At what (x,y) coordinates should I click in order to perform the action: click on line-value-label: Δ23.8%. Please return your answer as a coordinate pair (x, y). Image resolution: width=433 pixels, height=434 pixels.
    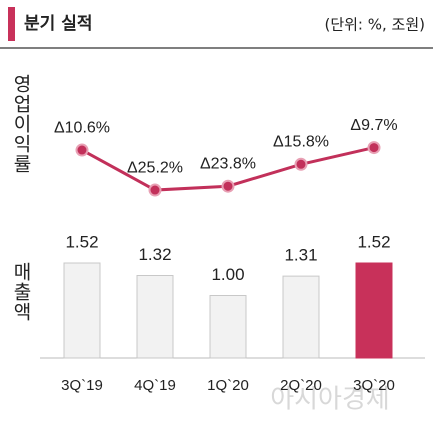
    Looking at the image, I should click on (228, 163).